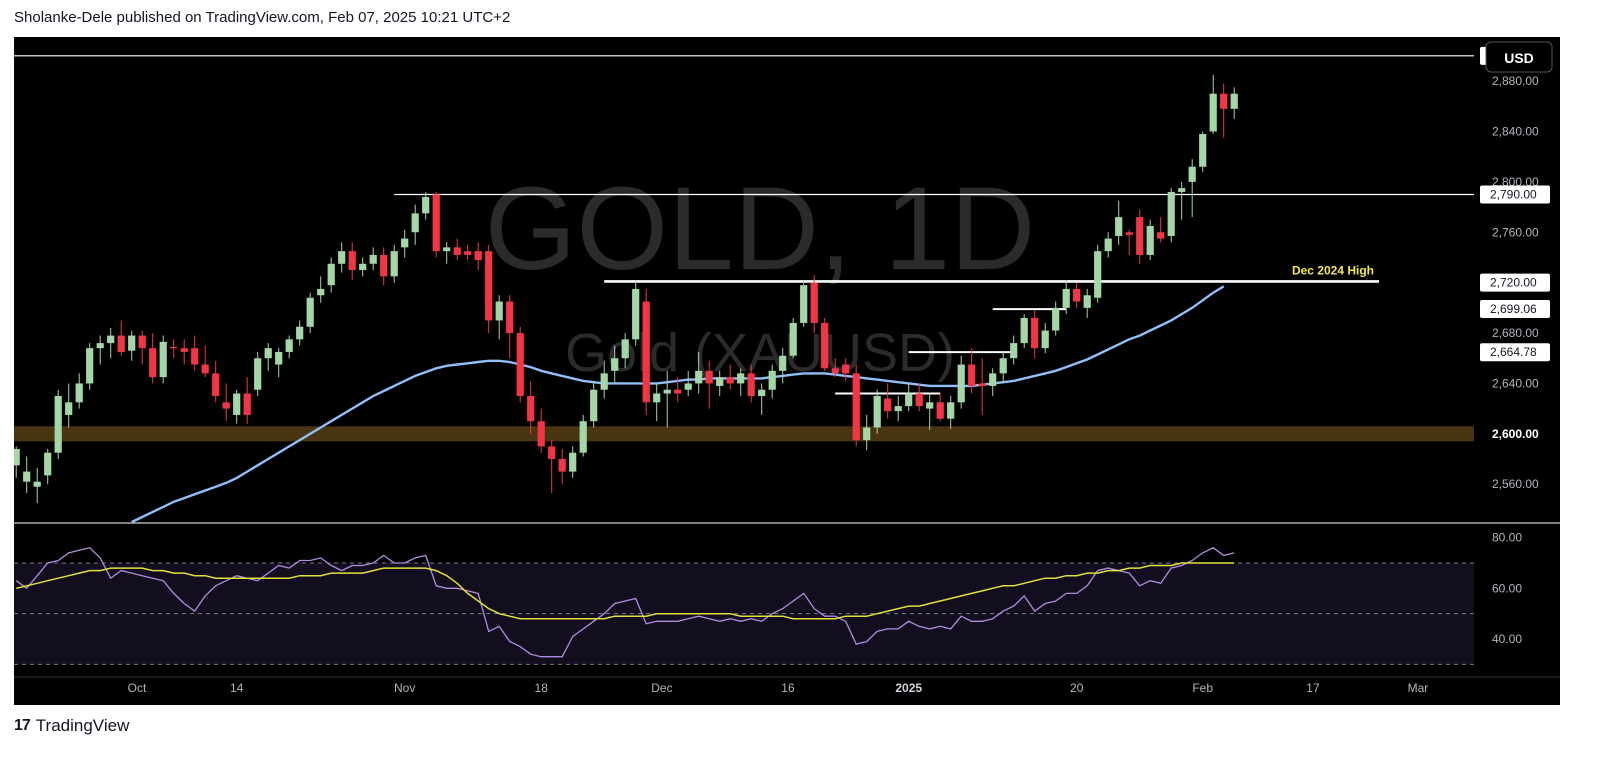 The width and height of the screenshot is (1600, 766). Describe the element at coordinates (744, 434) in the screenshot. I see `support-zone-layer` at that location.